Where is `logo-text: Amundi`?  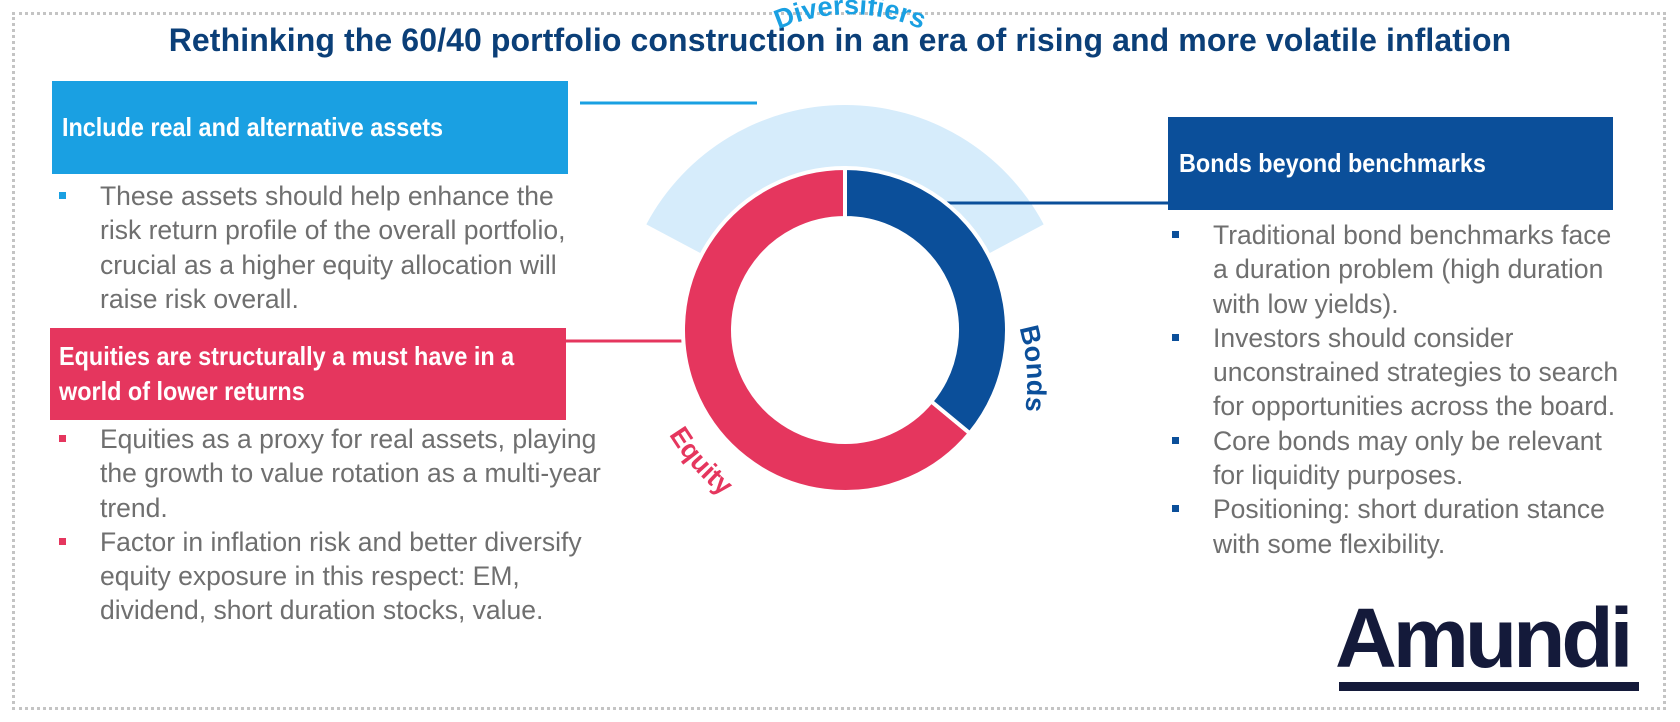
logo-text: Amundi is located at coordinates (1484, 638).